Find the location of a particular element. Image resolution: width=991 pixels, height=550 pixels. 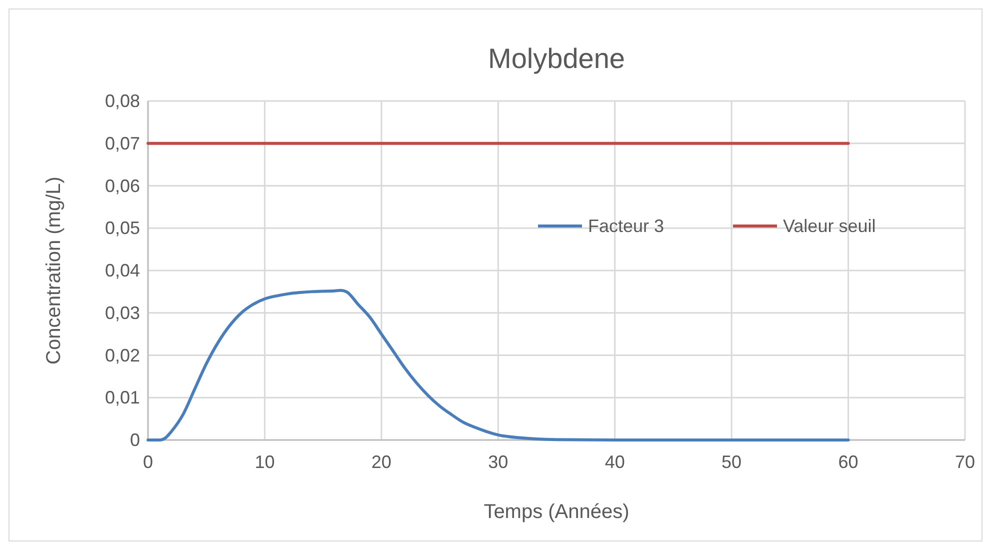

y-tick-label: 0,03 is located at coordinates (122, 312).